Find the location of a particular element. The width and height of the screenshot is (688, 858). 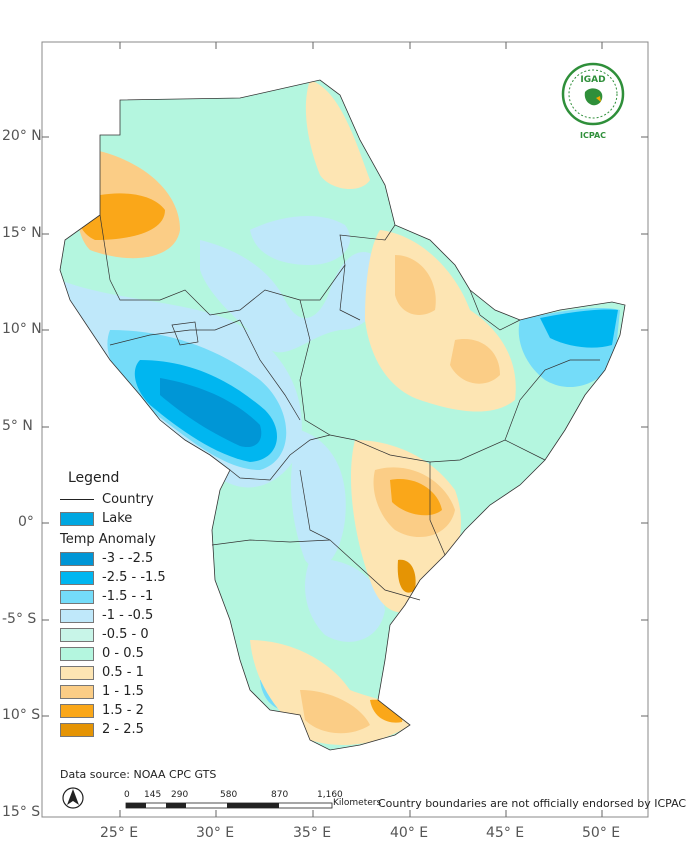

lat-label-10s: 10° S is located at coordinates (21, 715).